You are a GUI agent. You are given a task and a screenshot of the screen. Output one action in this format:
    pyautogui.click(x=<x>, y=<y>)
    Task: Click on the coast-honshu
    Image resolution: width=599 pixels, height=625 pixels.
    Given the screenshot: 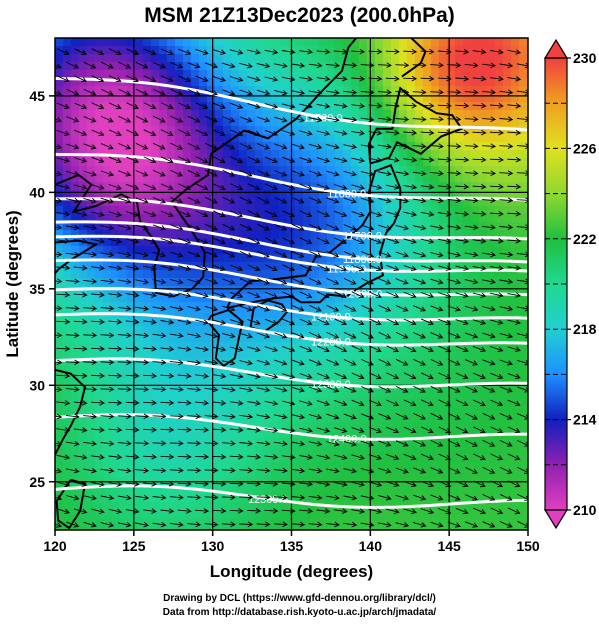 What is the action you would take?
    pyautogui.click(x=314, y=237)
    